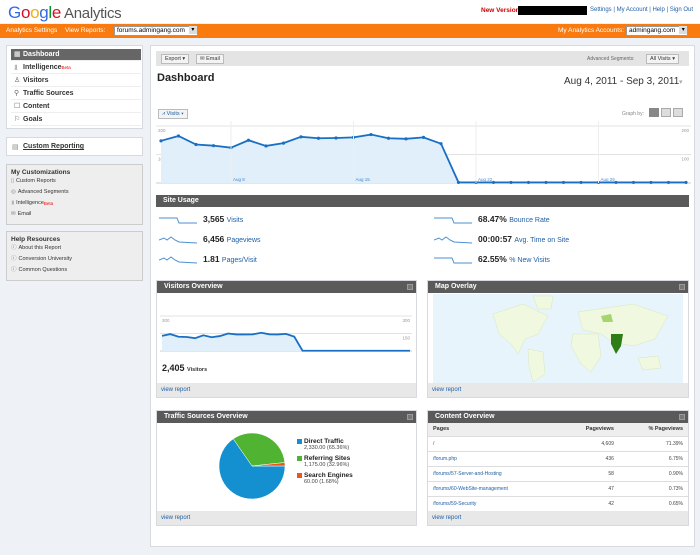  What do you see at coordinates (74, 192) in the screenshot?
I see `customization-item: ◎ Advanced Segments` at bounding box center [74, 192].